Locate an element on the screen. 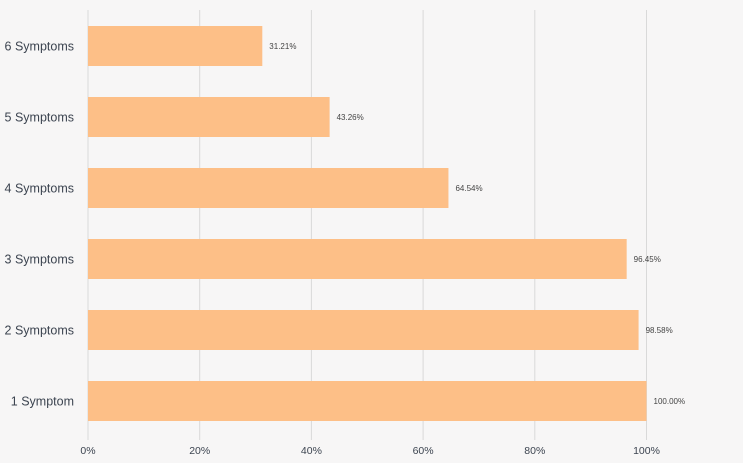 The image size is (743, 463). x-tick-label: 80% is located at coordinates (534, 451).